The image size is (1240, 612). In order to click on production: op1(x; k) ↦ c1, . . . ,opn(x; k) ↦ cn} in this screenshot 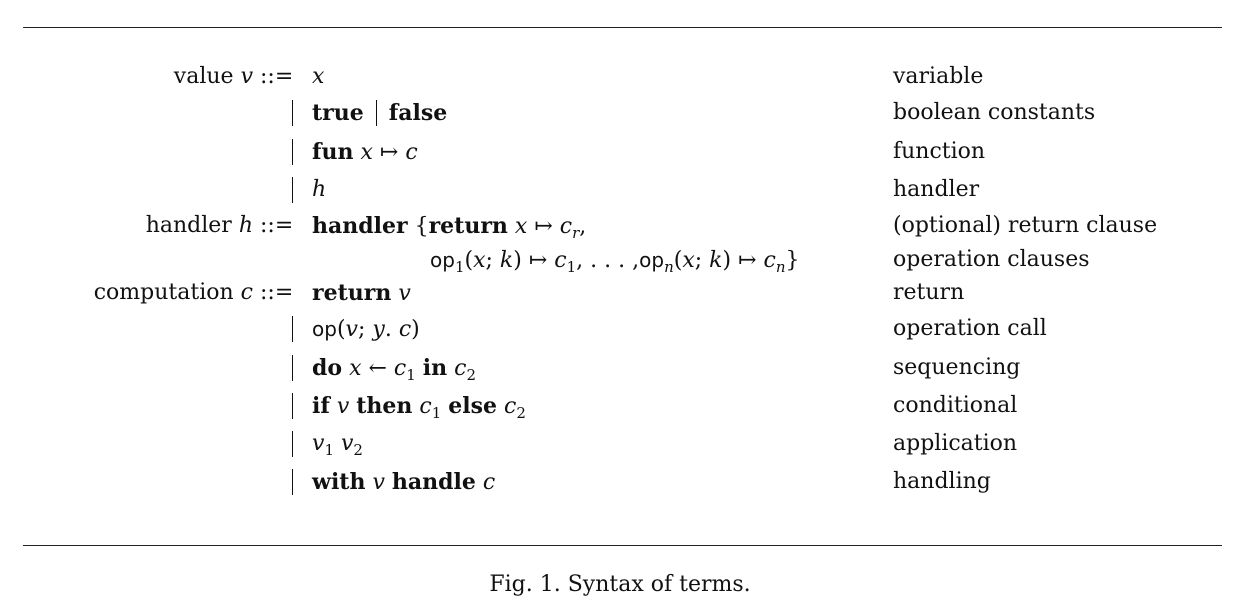, I will do `click(615, 263)`.